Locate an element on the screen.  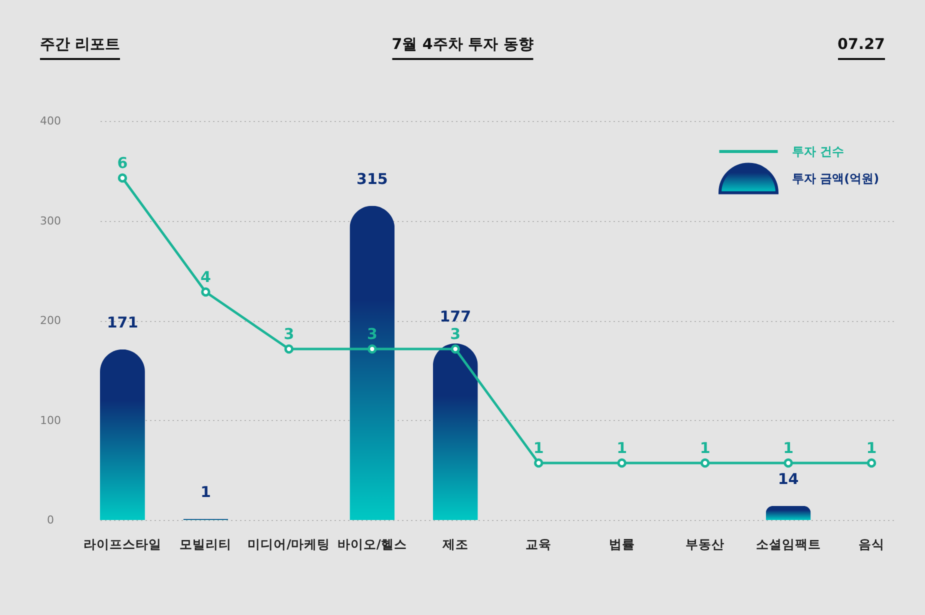
x-tick-label: 교육 is located at coordinates (539, 544).